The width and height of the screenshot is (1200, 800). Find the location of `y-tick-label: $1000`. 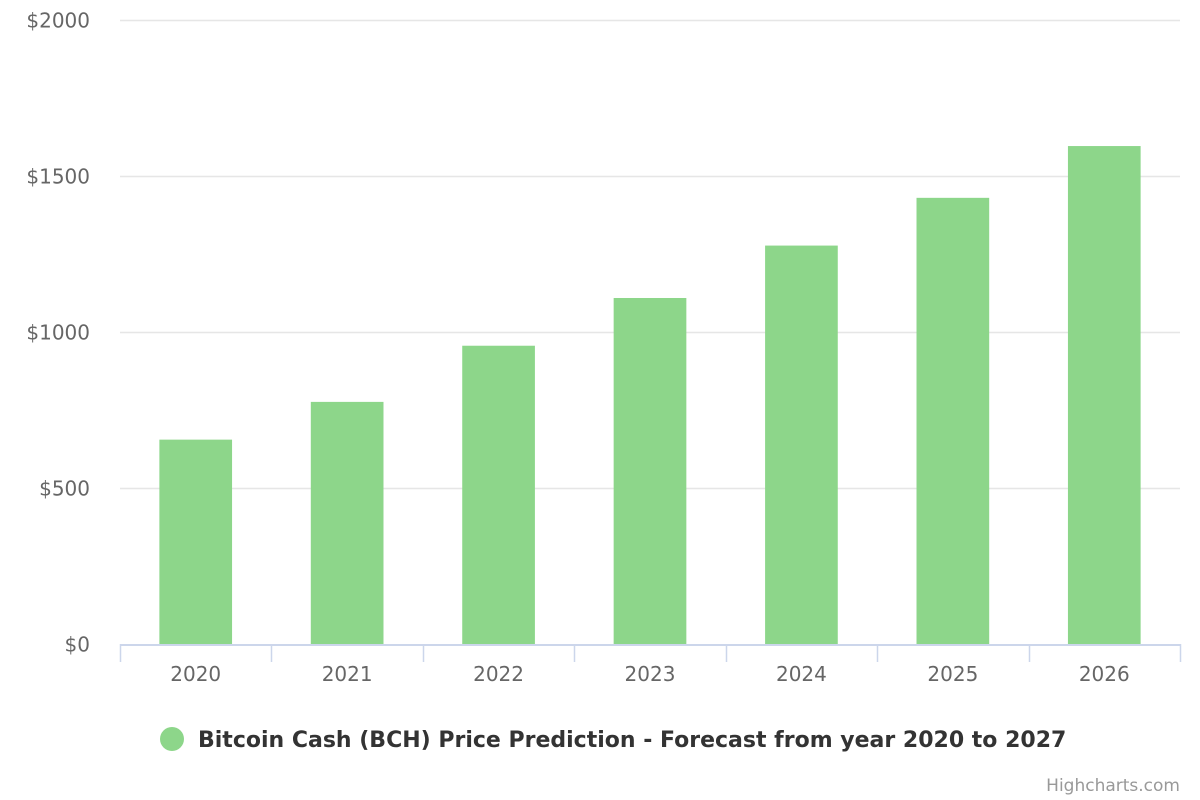

y-tick-label: $1000 is located at coordinates (58, 333).